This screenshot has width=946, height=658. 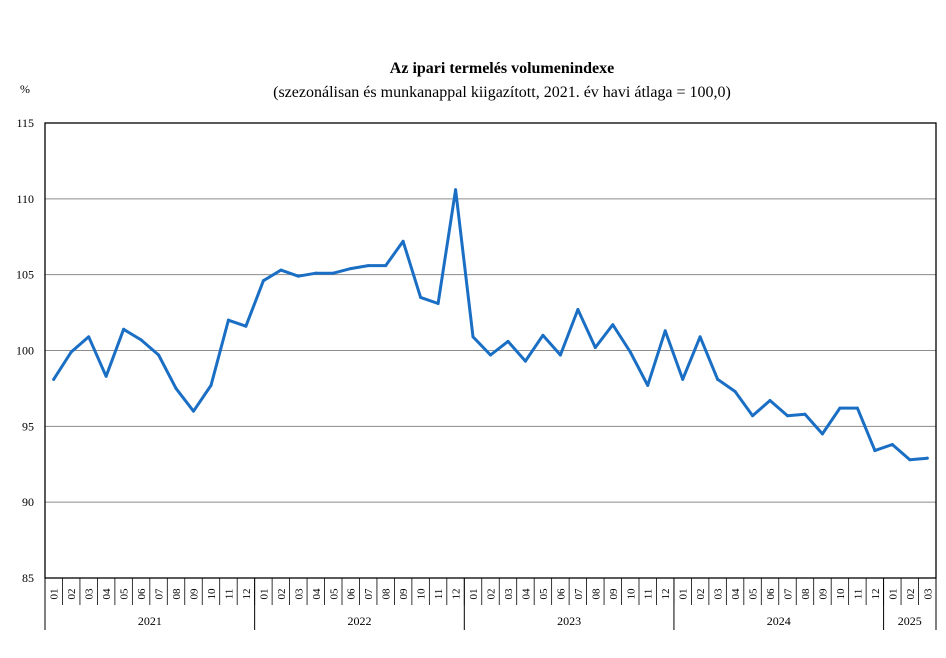 I want to click on x-year-label: 2022, so click(x=359, y=621).